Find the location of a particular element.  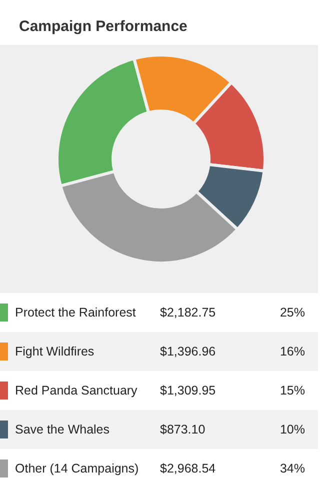

text: 10% is located at coordinates (292, 429).